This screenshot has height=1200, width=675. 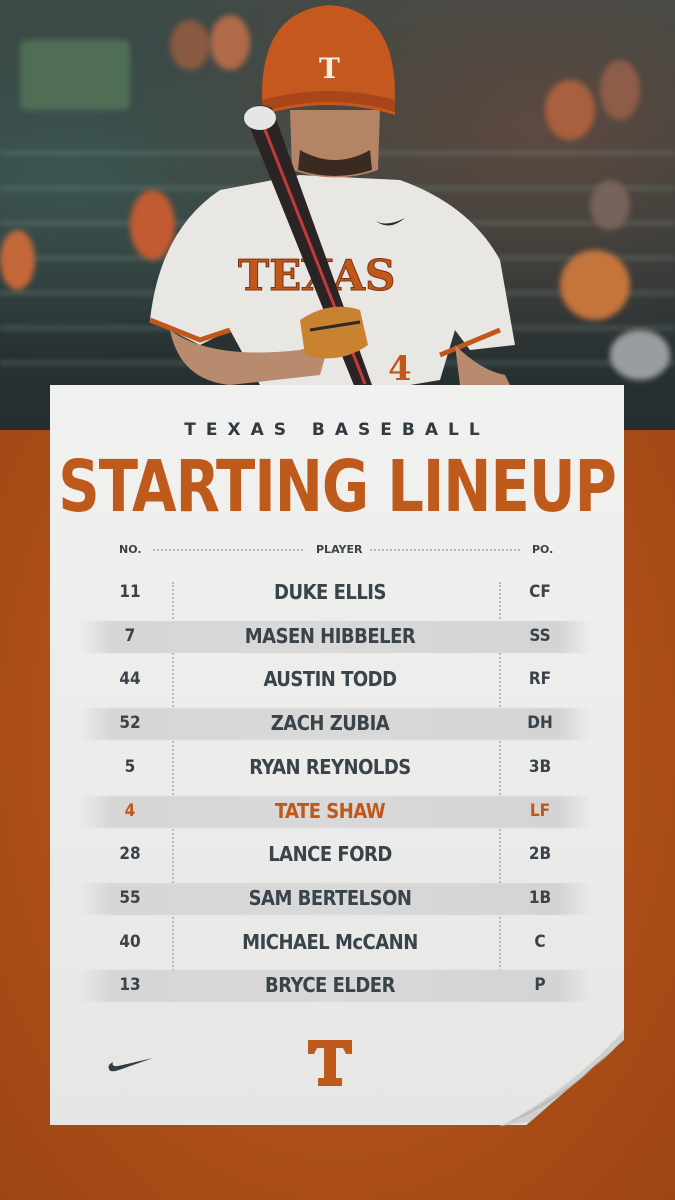 What do you see at coordinates (337, 430) in the screenshot?
I see `kicker-text: TEXAS BASEBALL` at bounding box center [337, 430].